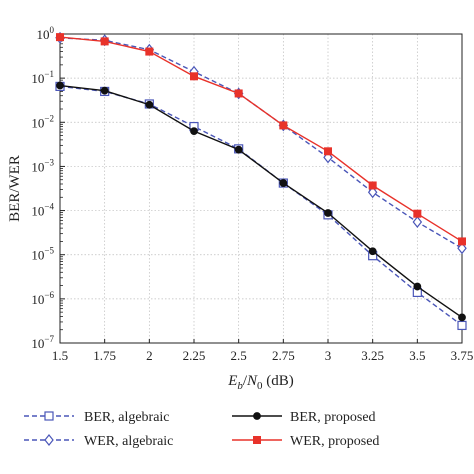 Image resolution: width=474 pixels, height=474 pixels. What do you see at coordinates (15, 188) in the screenshot?
I see `y-axis-label: BER/WER` at bounding box center [15, 188].